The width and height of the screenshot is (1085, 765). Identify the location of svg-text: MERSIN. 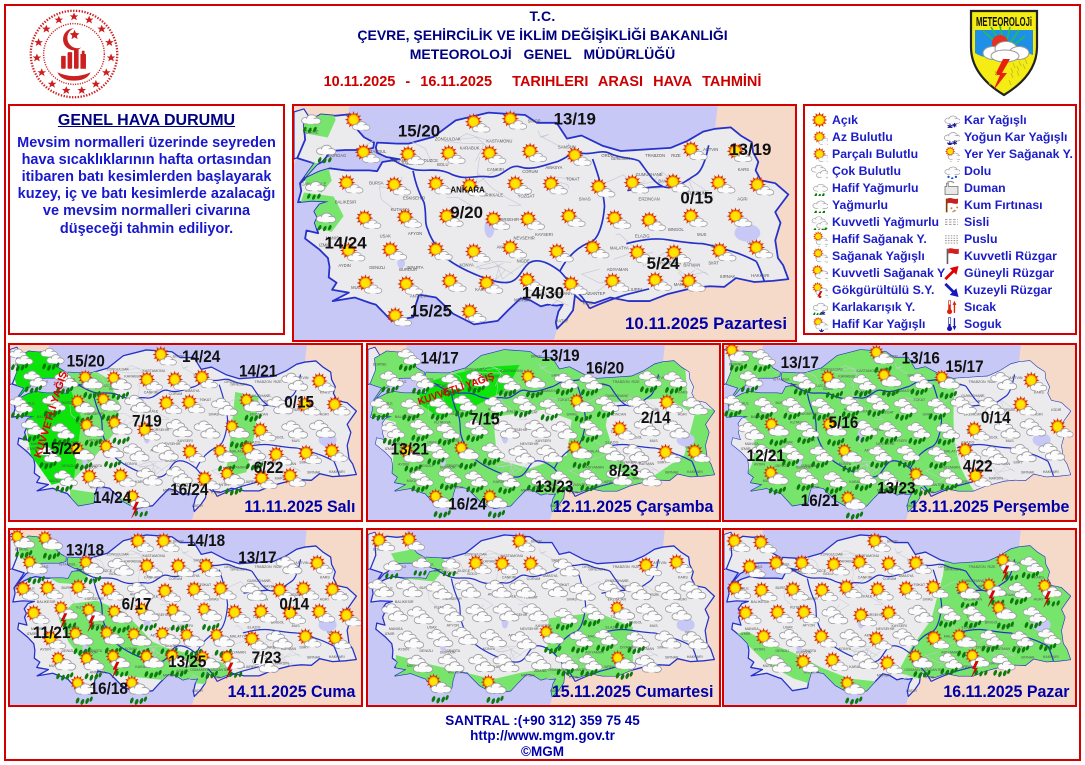
(522, 300).